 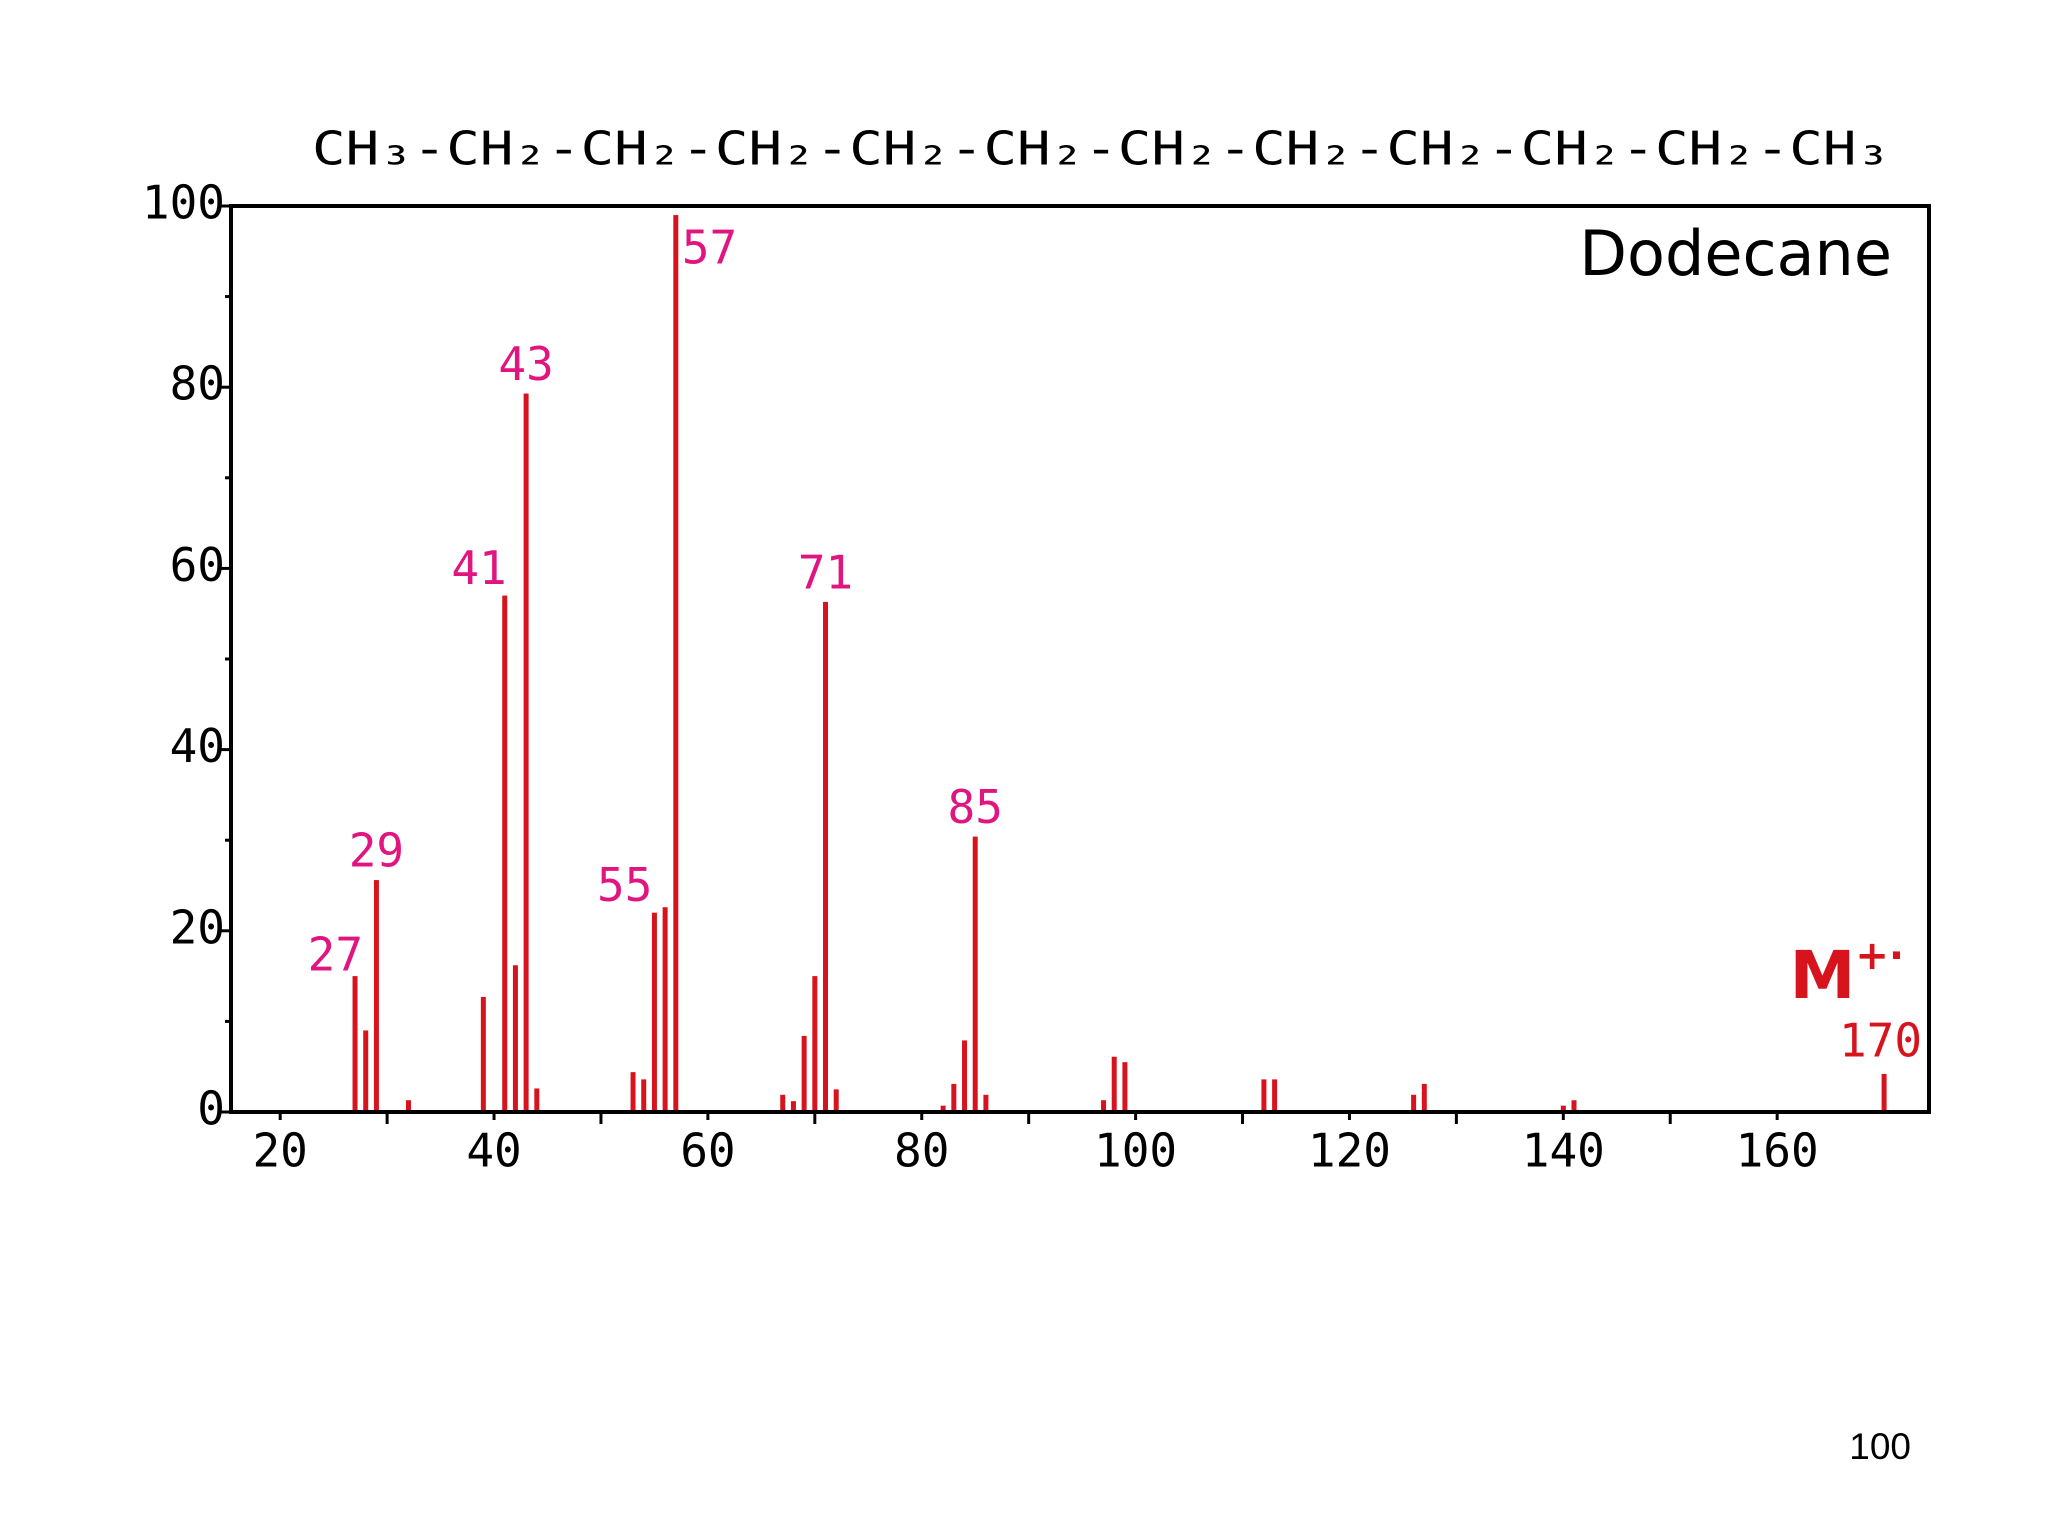 What do you see at coordinates (707, 1151) in the screenshot?
I see `x-tick-label: 60` at bounding box center [707, 1151].